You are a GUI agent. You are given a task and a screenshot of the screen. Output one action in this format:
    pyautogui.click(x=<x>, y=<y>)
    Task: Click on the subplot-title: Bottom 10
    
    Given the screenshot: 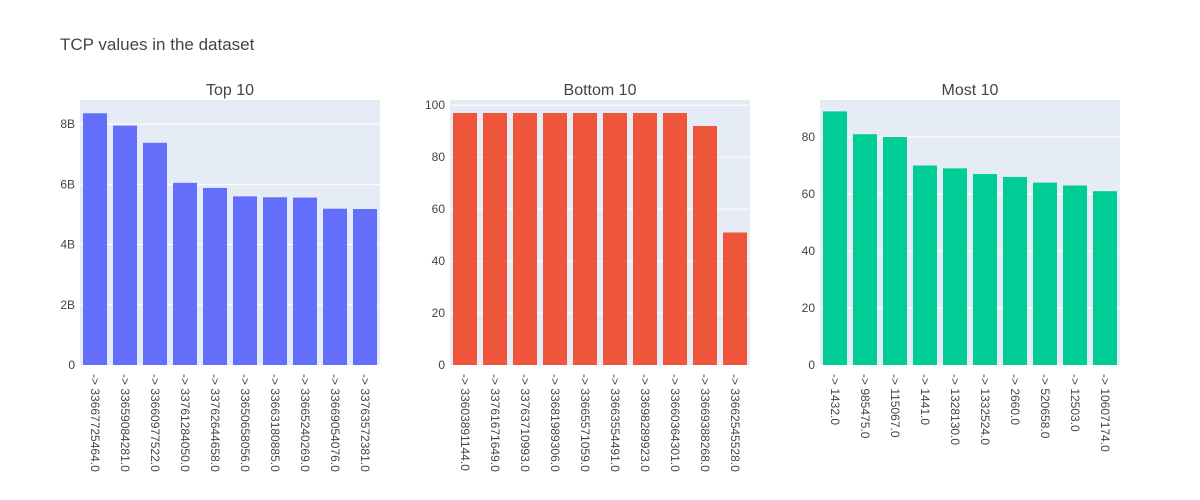 What is the action you would take?
    pyautogui.click(x=600, y=90)
    